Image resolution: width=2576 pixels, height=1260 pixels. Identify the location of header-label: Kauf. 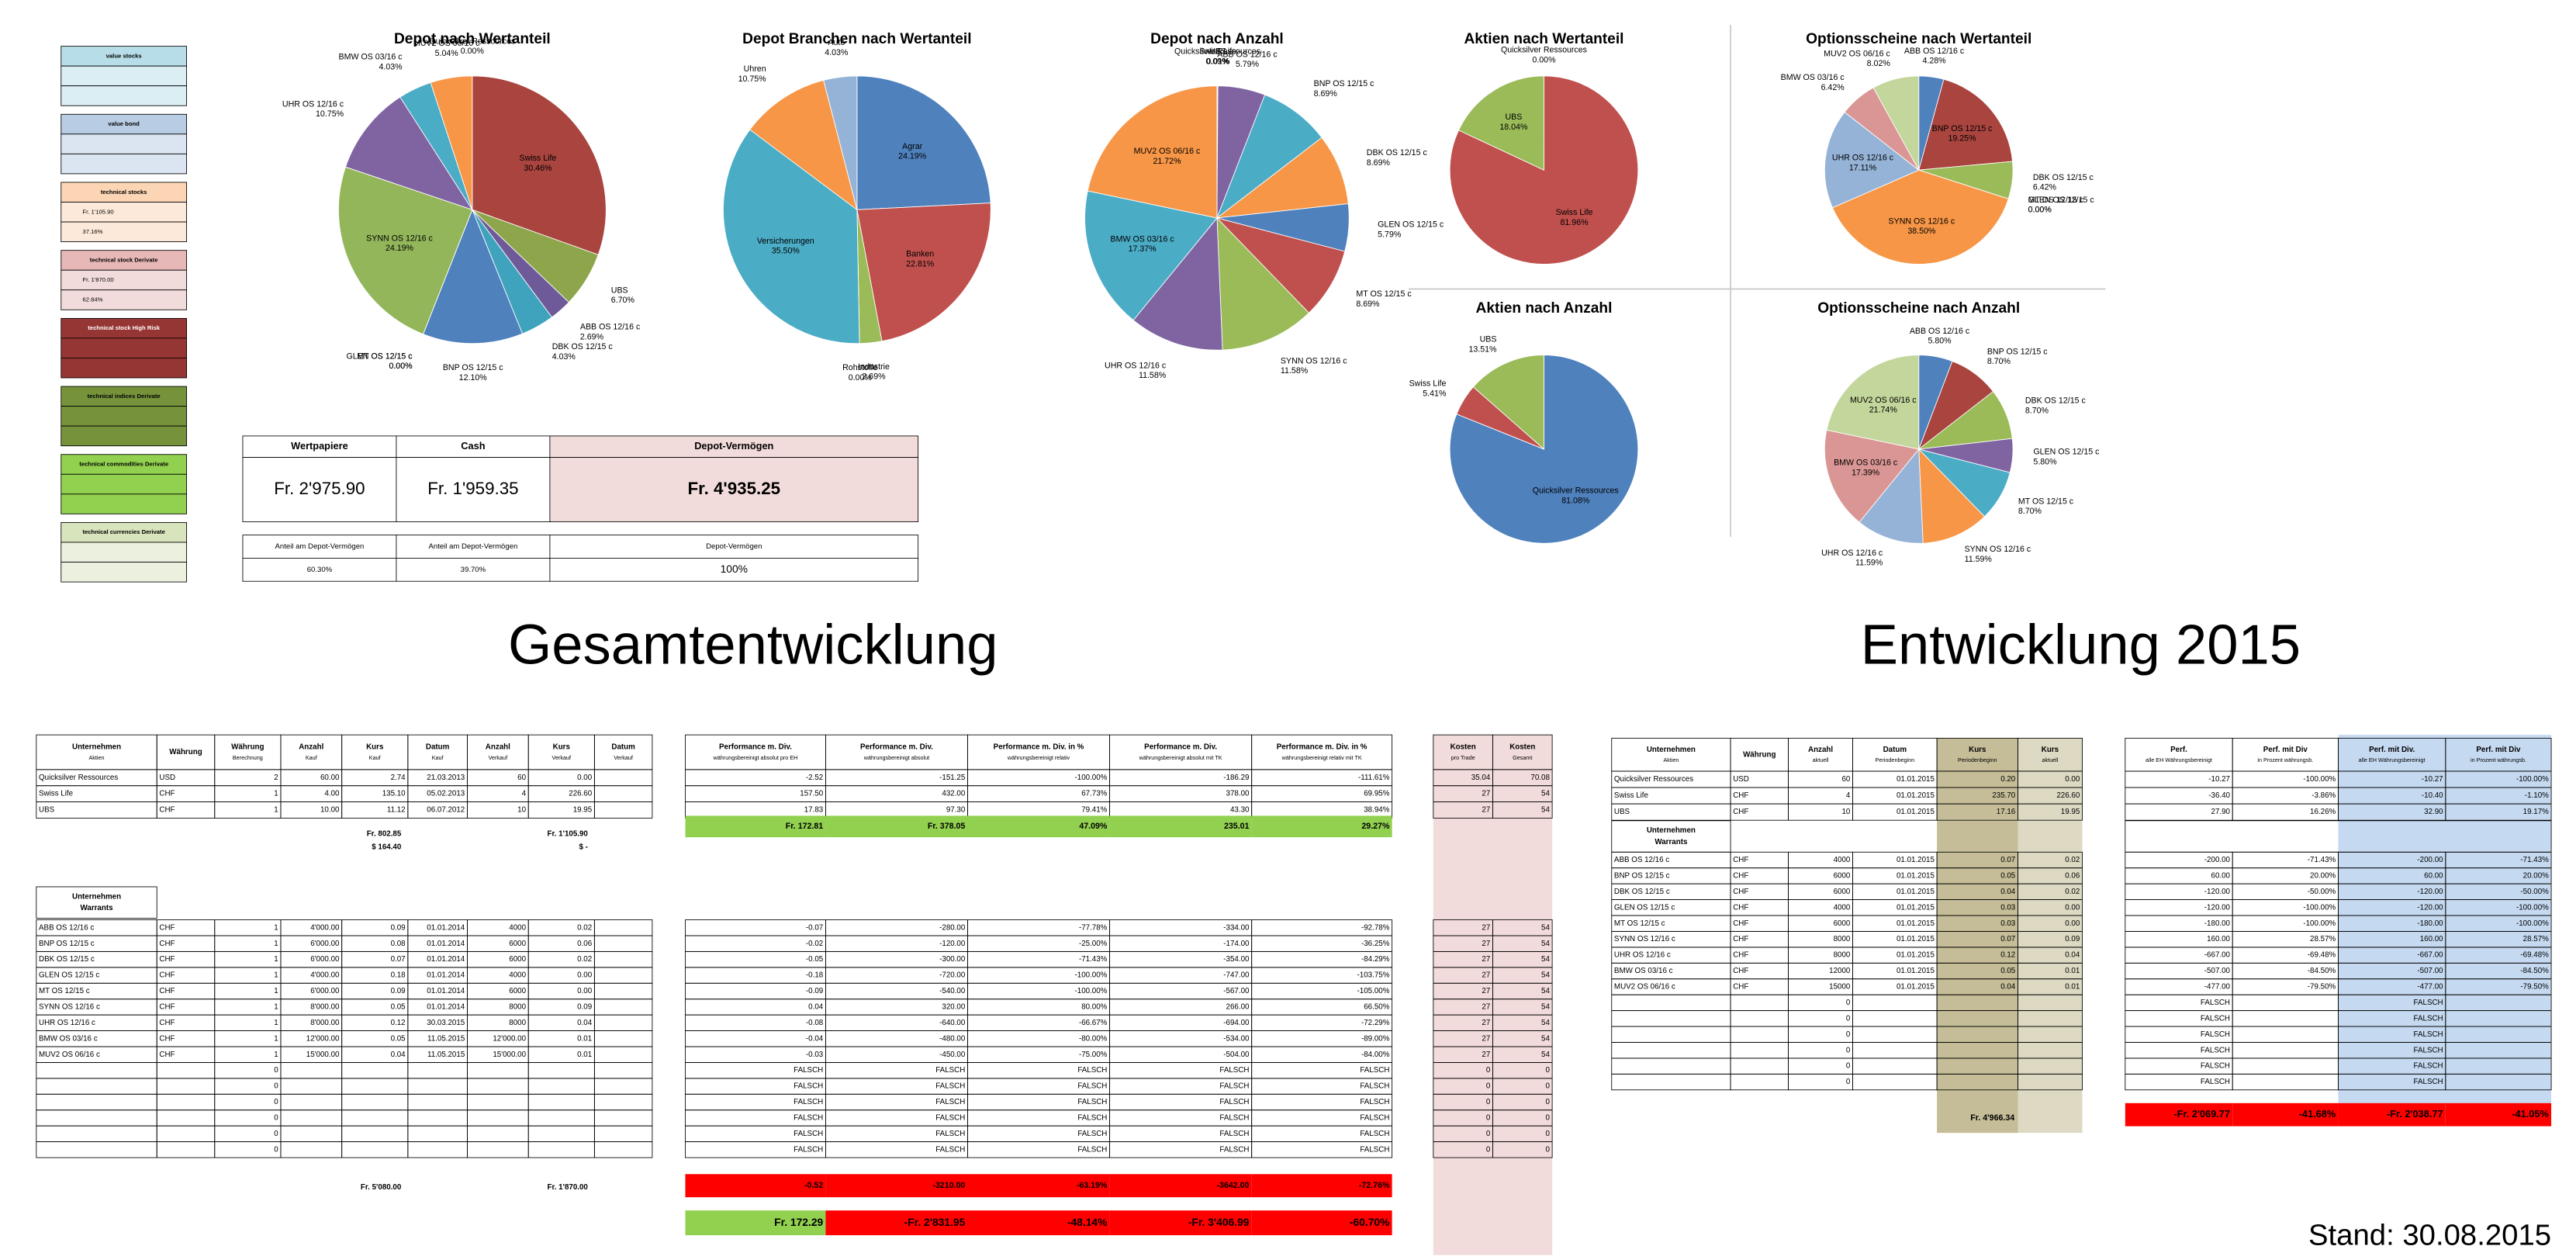
(375, 757).